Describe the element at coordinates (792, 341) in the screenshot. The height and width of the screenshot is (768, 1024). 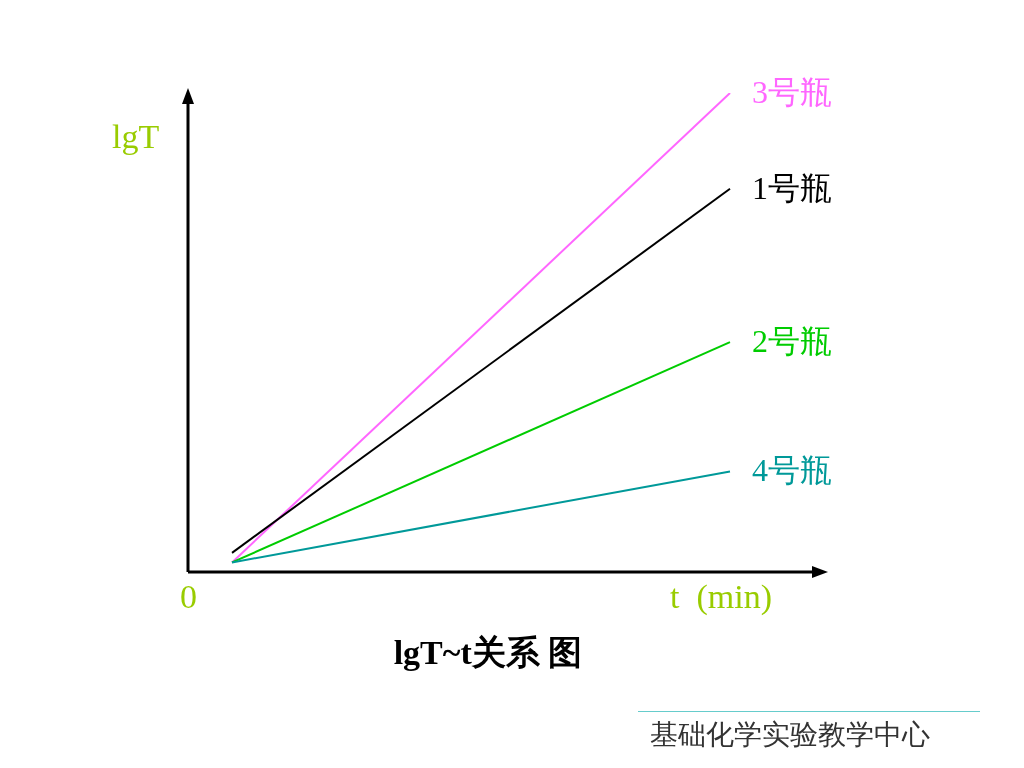
I see `series-label: 2号瓶` at that location.